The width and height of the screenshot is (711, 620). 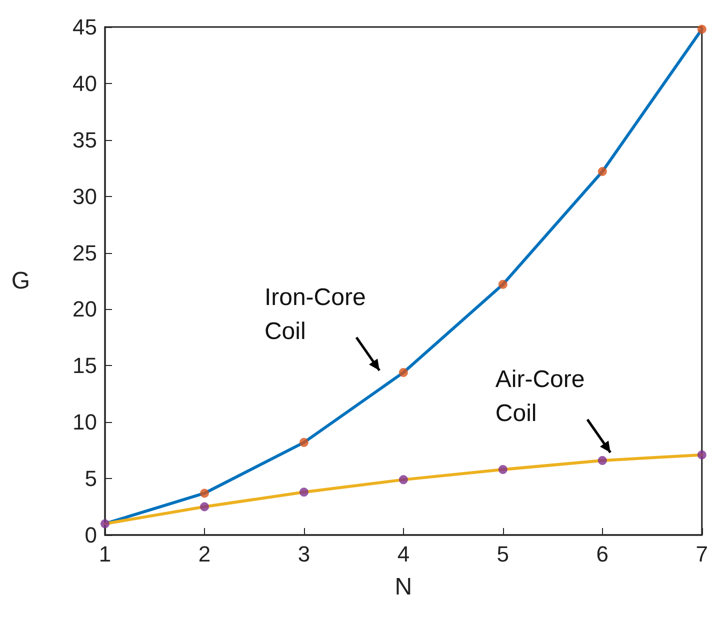 What do you see at coordinates (84, 139) in the screenshot?
I see `y-tick-label: 35` at bounding box center [84, 139].